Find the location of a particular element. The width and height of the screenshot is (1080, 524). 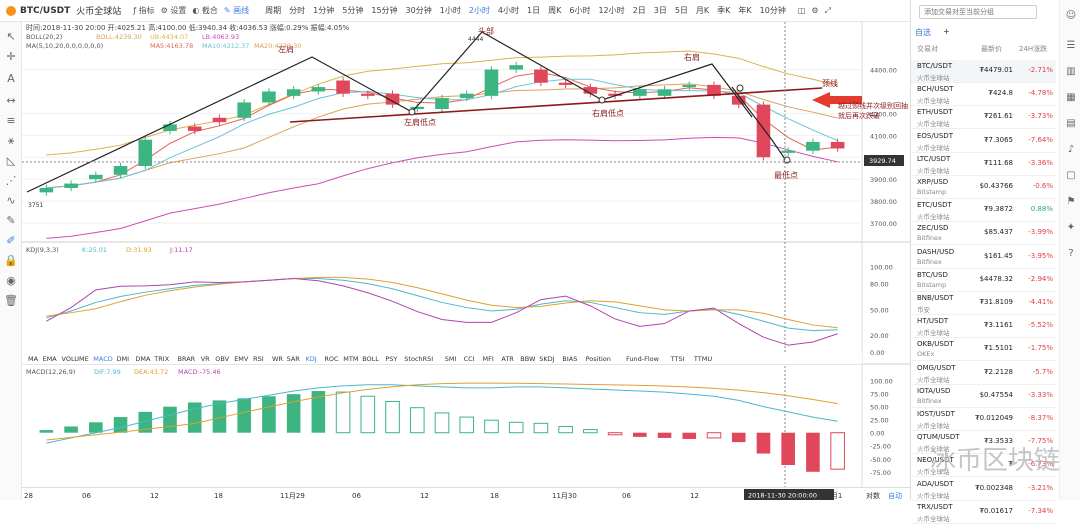

chart-icon: ▥ is located at coordinates (1071, 71).